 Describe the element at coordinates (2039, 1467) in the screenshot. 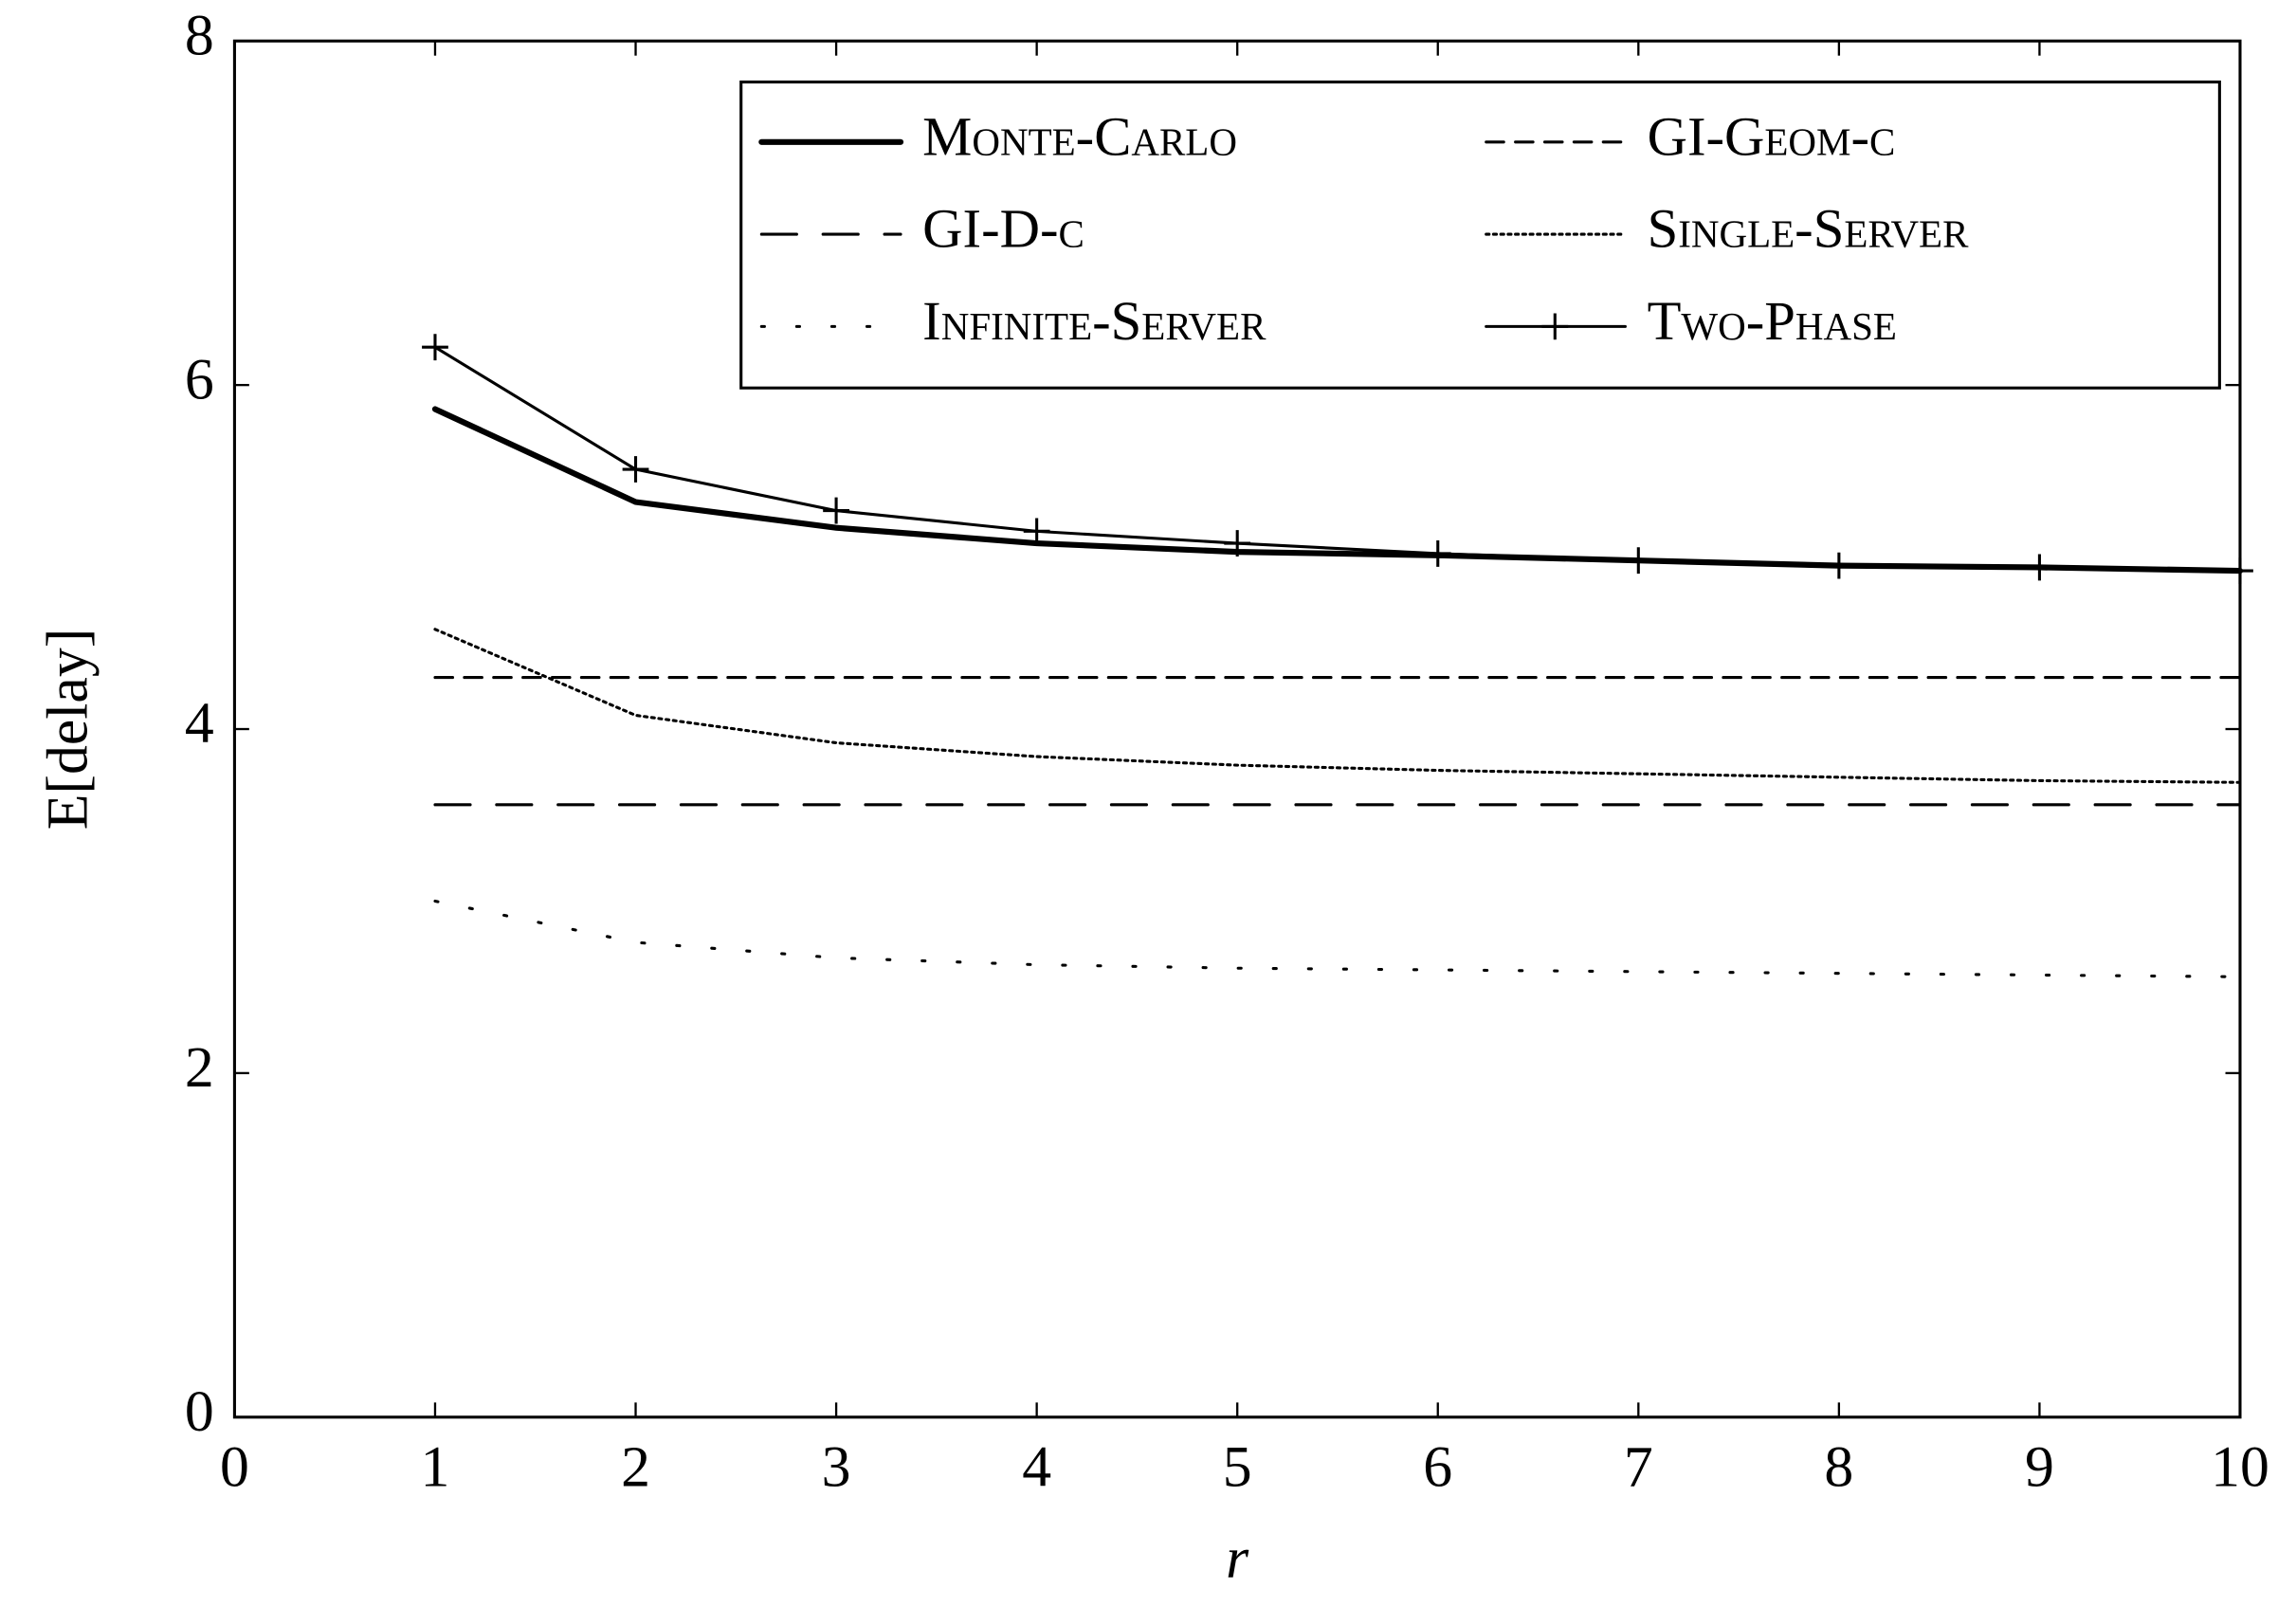

I see `x-tick-label: 9` at that location.